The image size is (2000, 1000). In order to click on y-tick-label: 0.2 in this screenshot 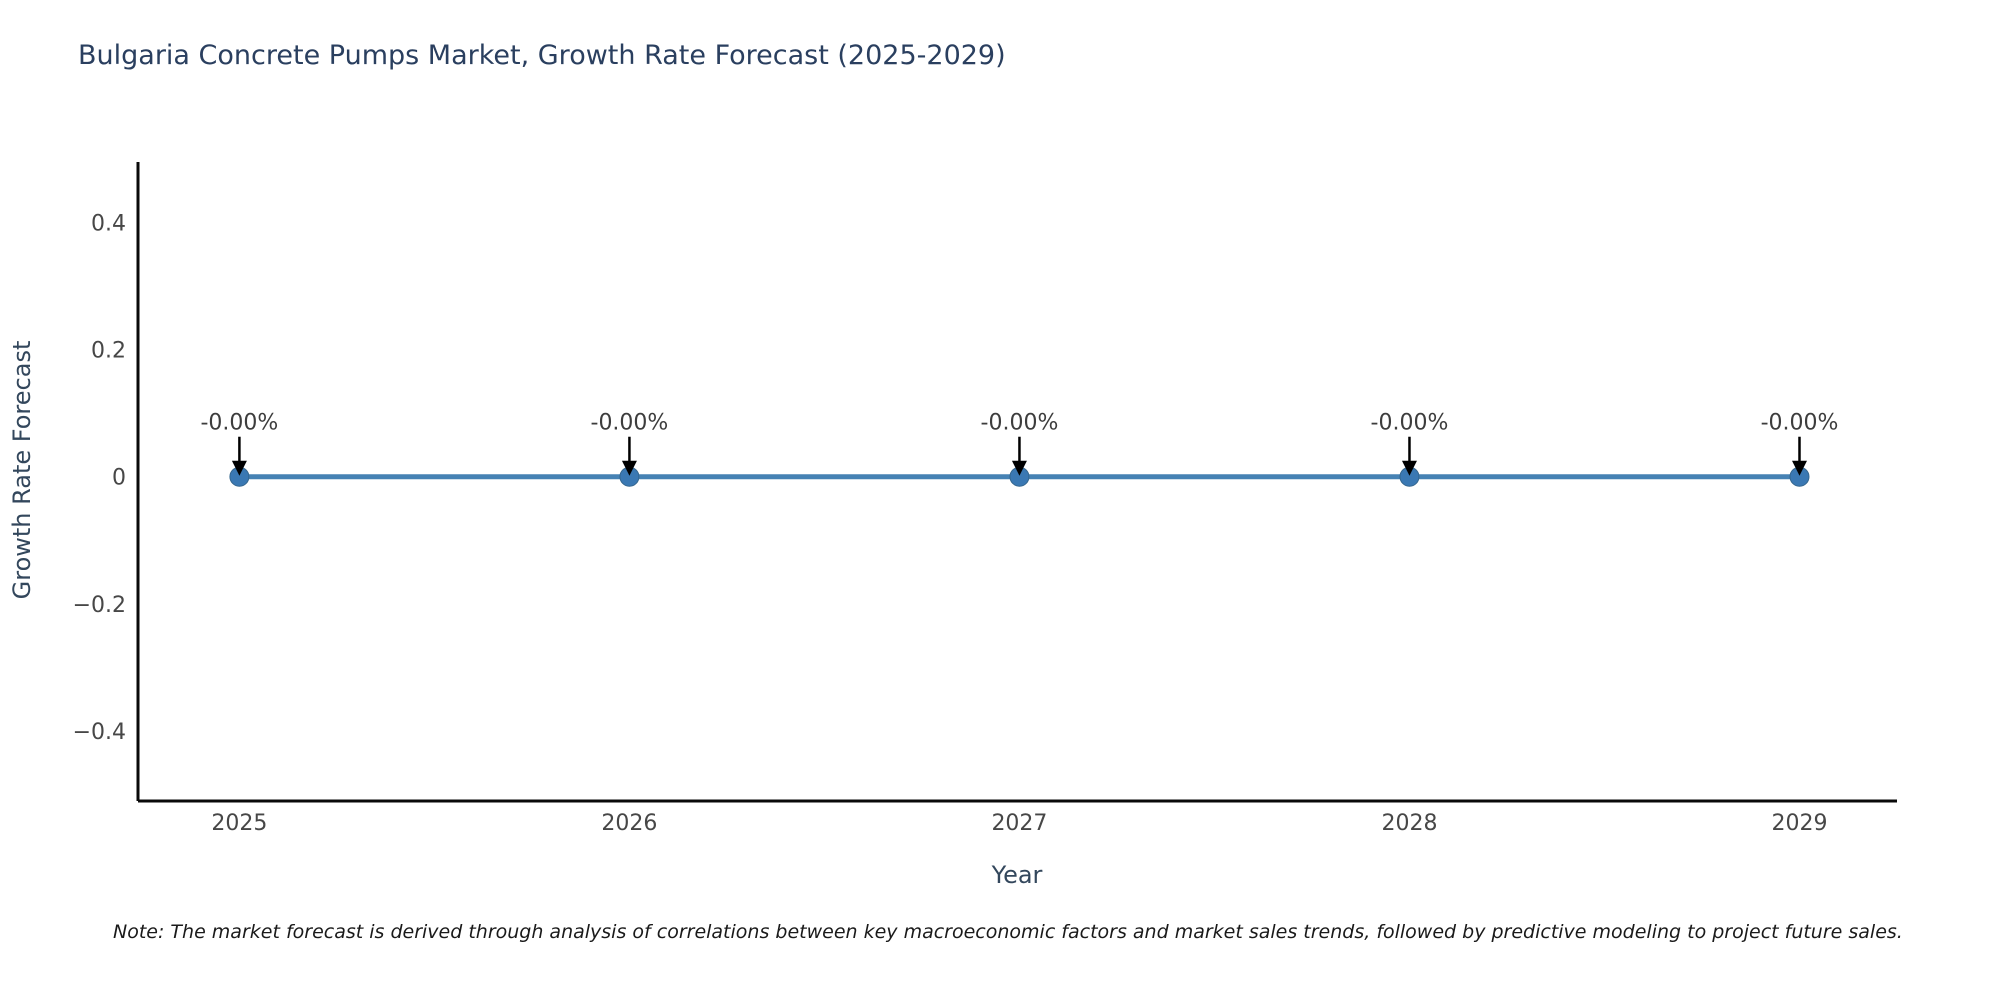, I will do `click(108, 351)`.